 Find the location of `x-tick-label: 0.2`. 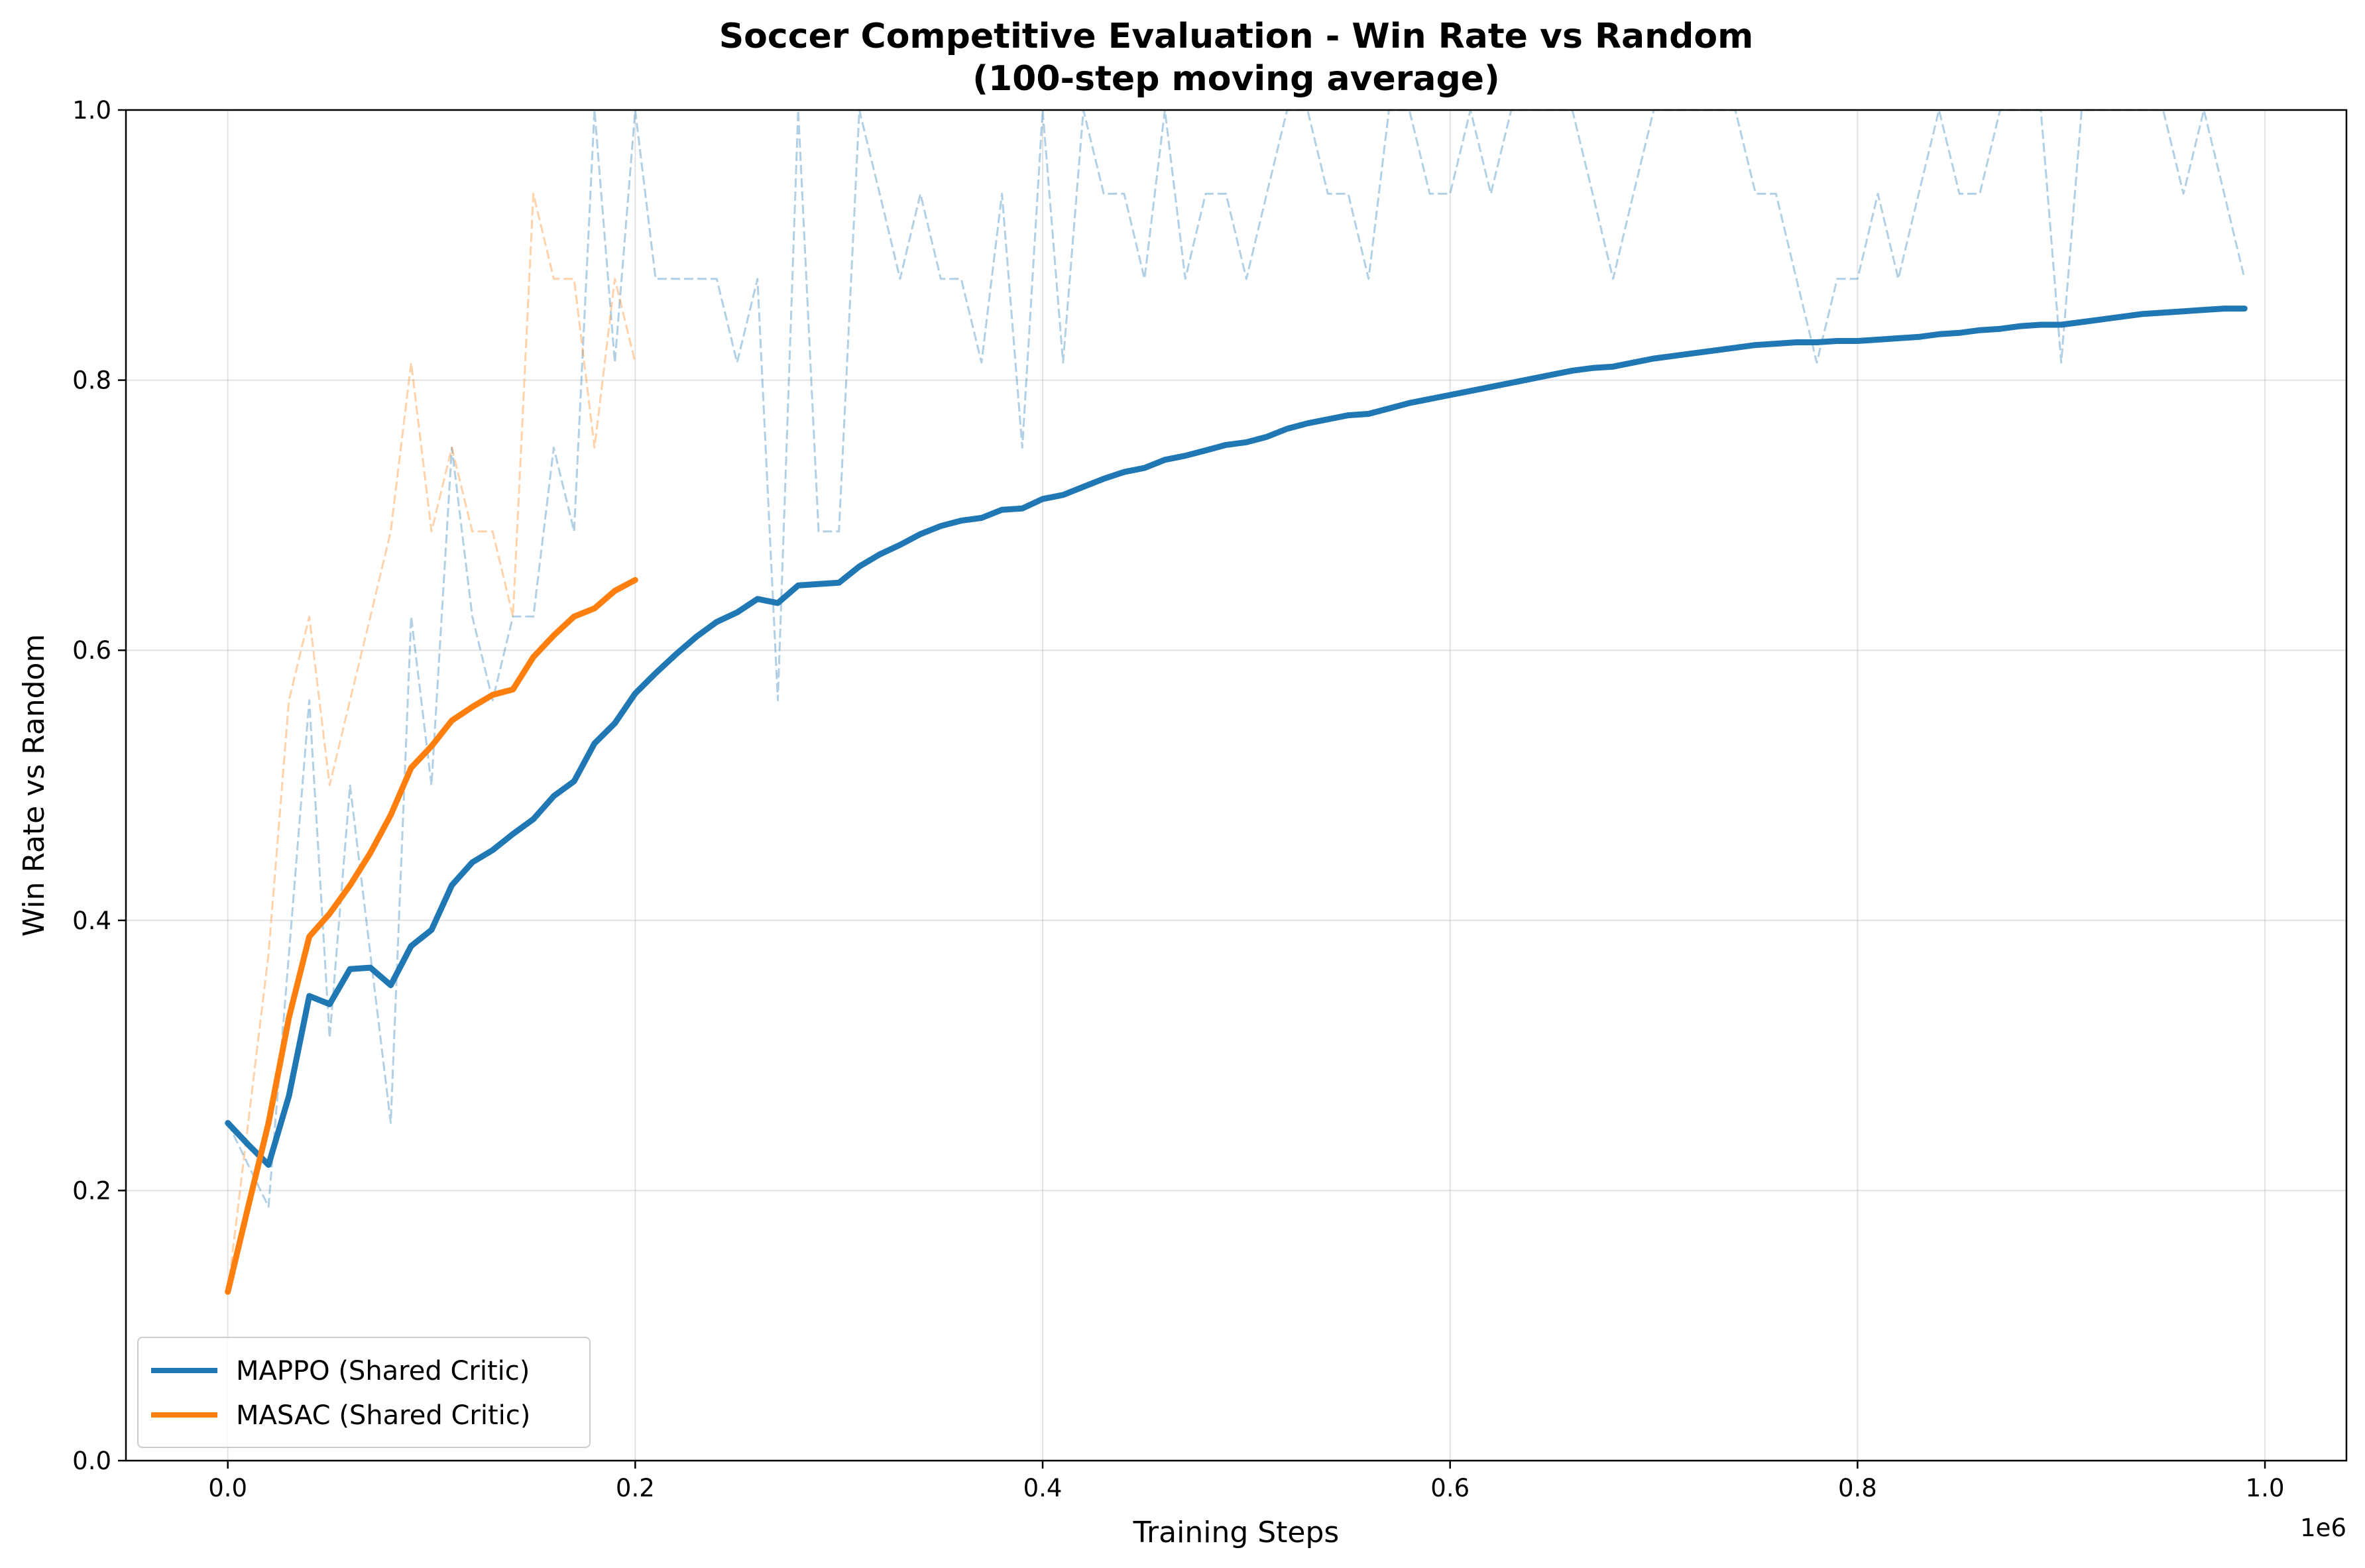

x-tick-label: 0.2 is located at coordinates (635, 1488).